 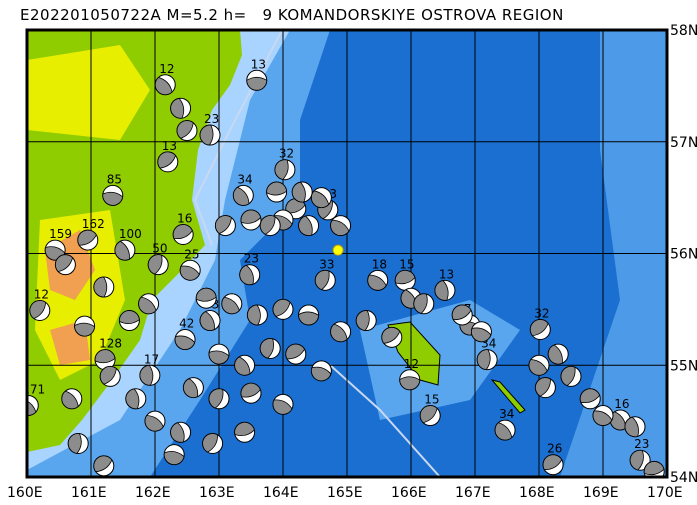 What do you see at coordinates (60, 234) in the screenshot?
I see `depth-label: 159` at bounding box center [60, 234].